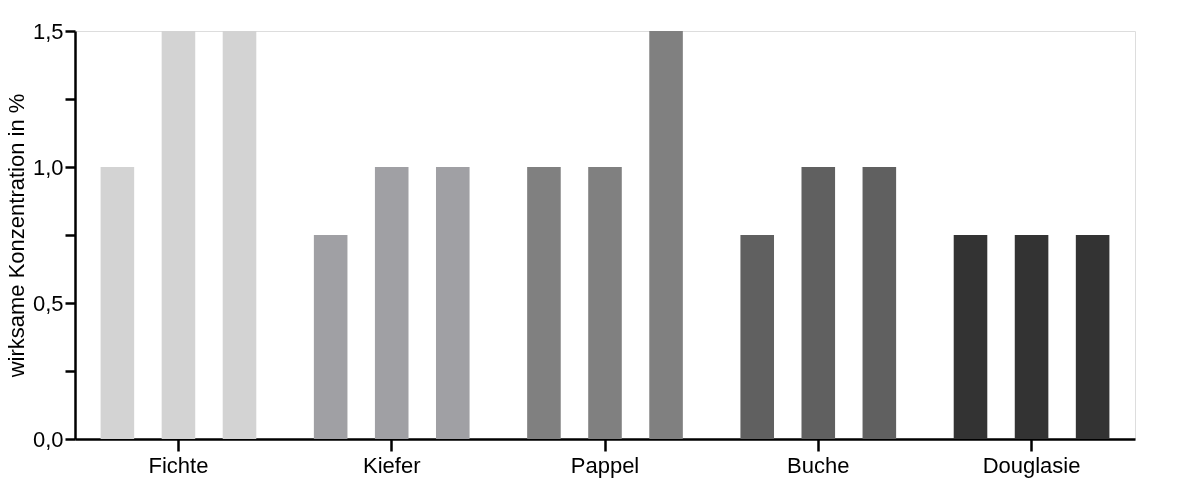 This screenshot has height=488, width=1182. I want to click on x-tick-label: Buche, so click(818, 465).